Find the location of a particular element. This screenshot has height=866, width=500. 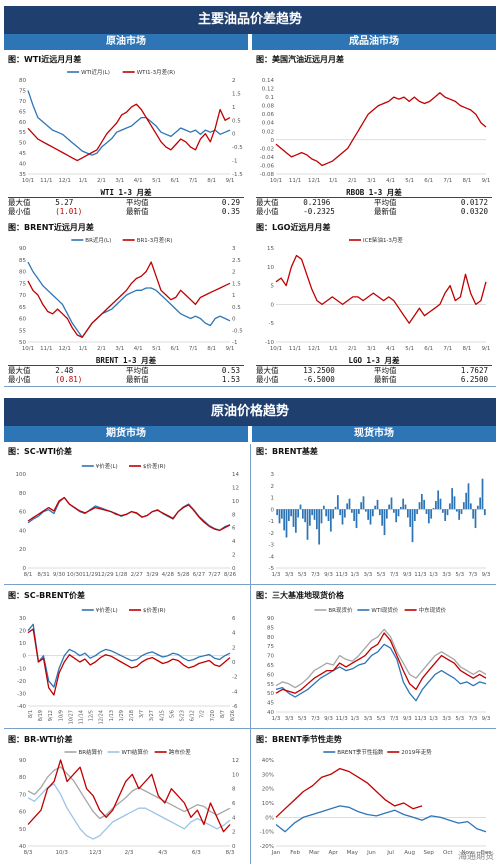

x-tick-label: 3/1 is located at coordinates (371, 181).